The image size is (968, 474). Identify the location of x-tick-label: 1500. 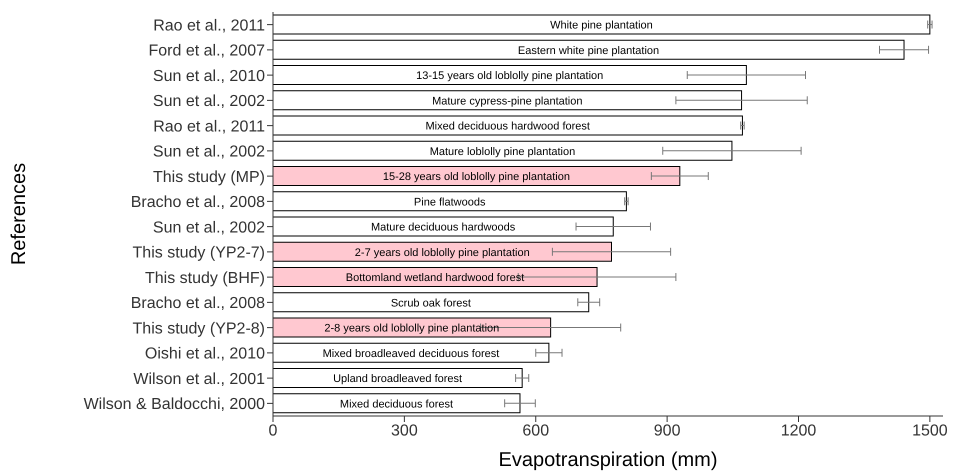
(930, 431).